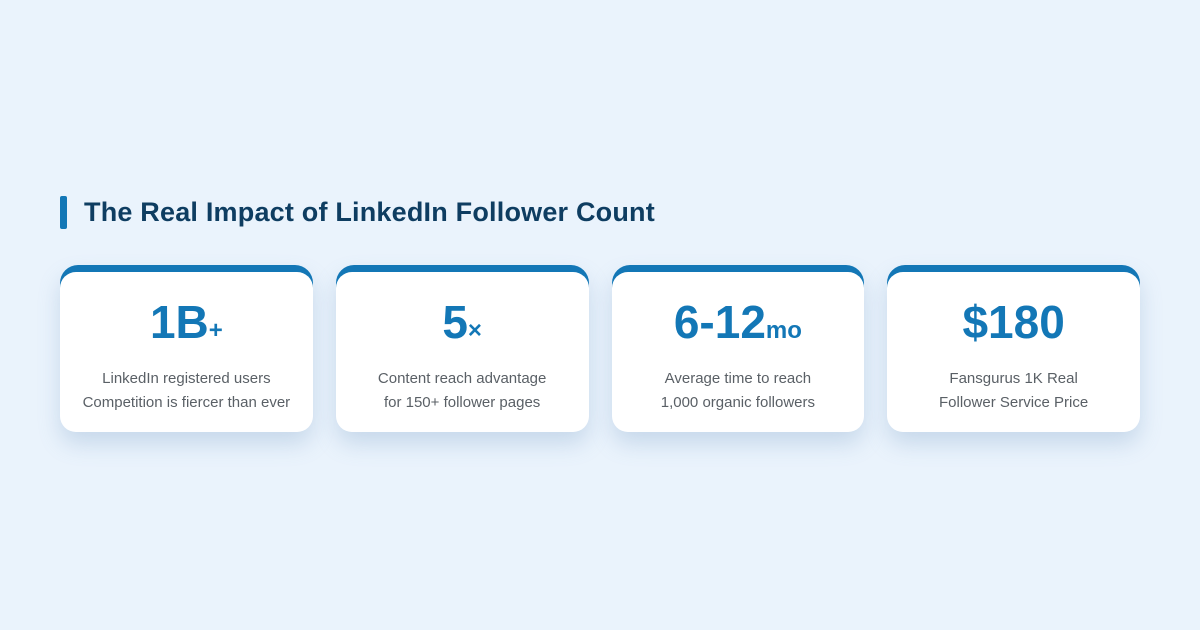 The width and height of the screenshot is (1200, 630). What do you see at coordinates (186, 402) in the screenshot?
I see `stat-description-line2: Competition is fiercer than ever` at bounding box center [186, 402].